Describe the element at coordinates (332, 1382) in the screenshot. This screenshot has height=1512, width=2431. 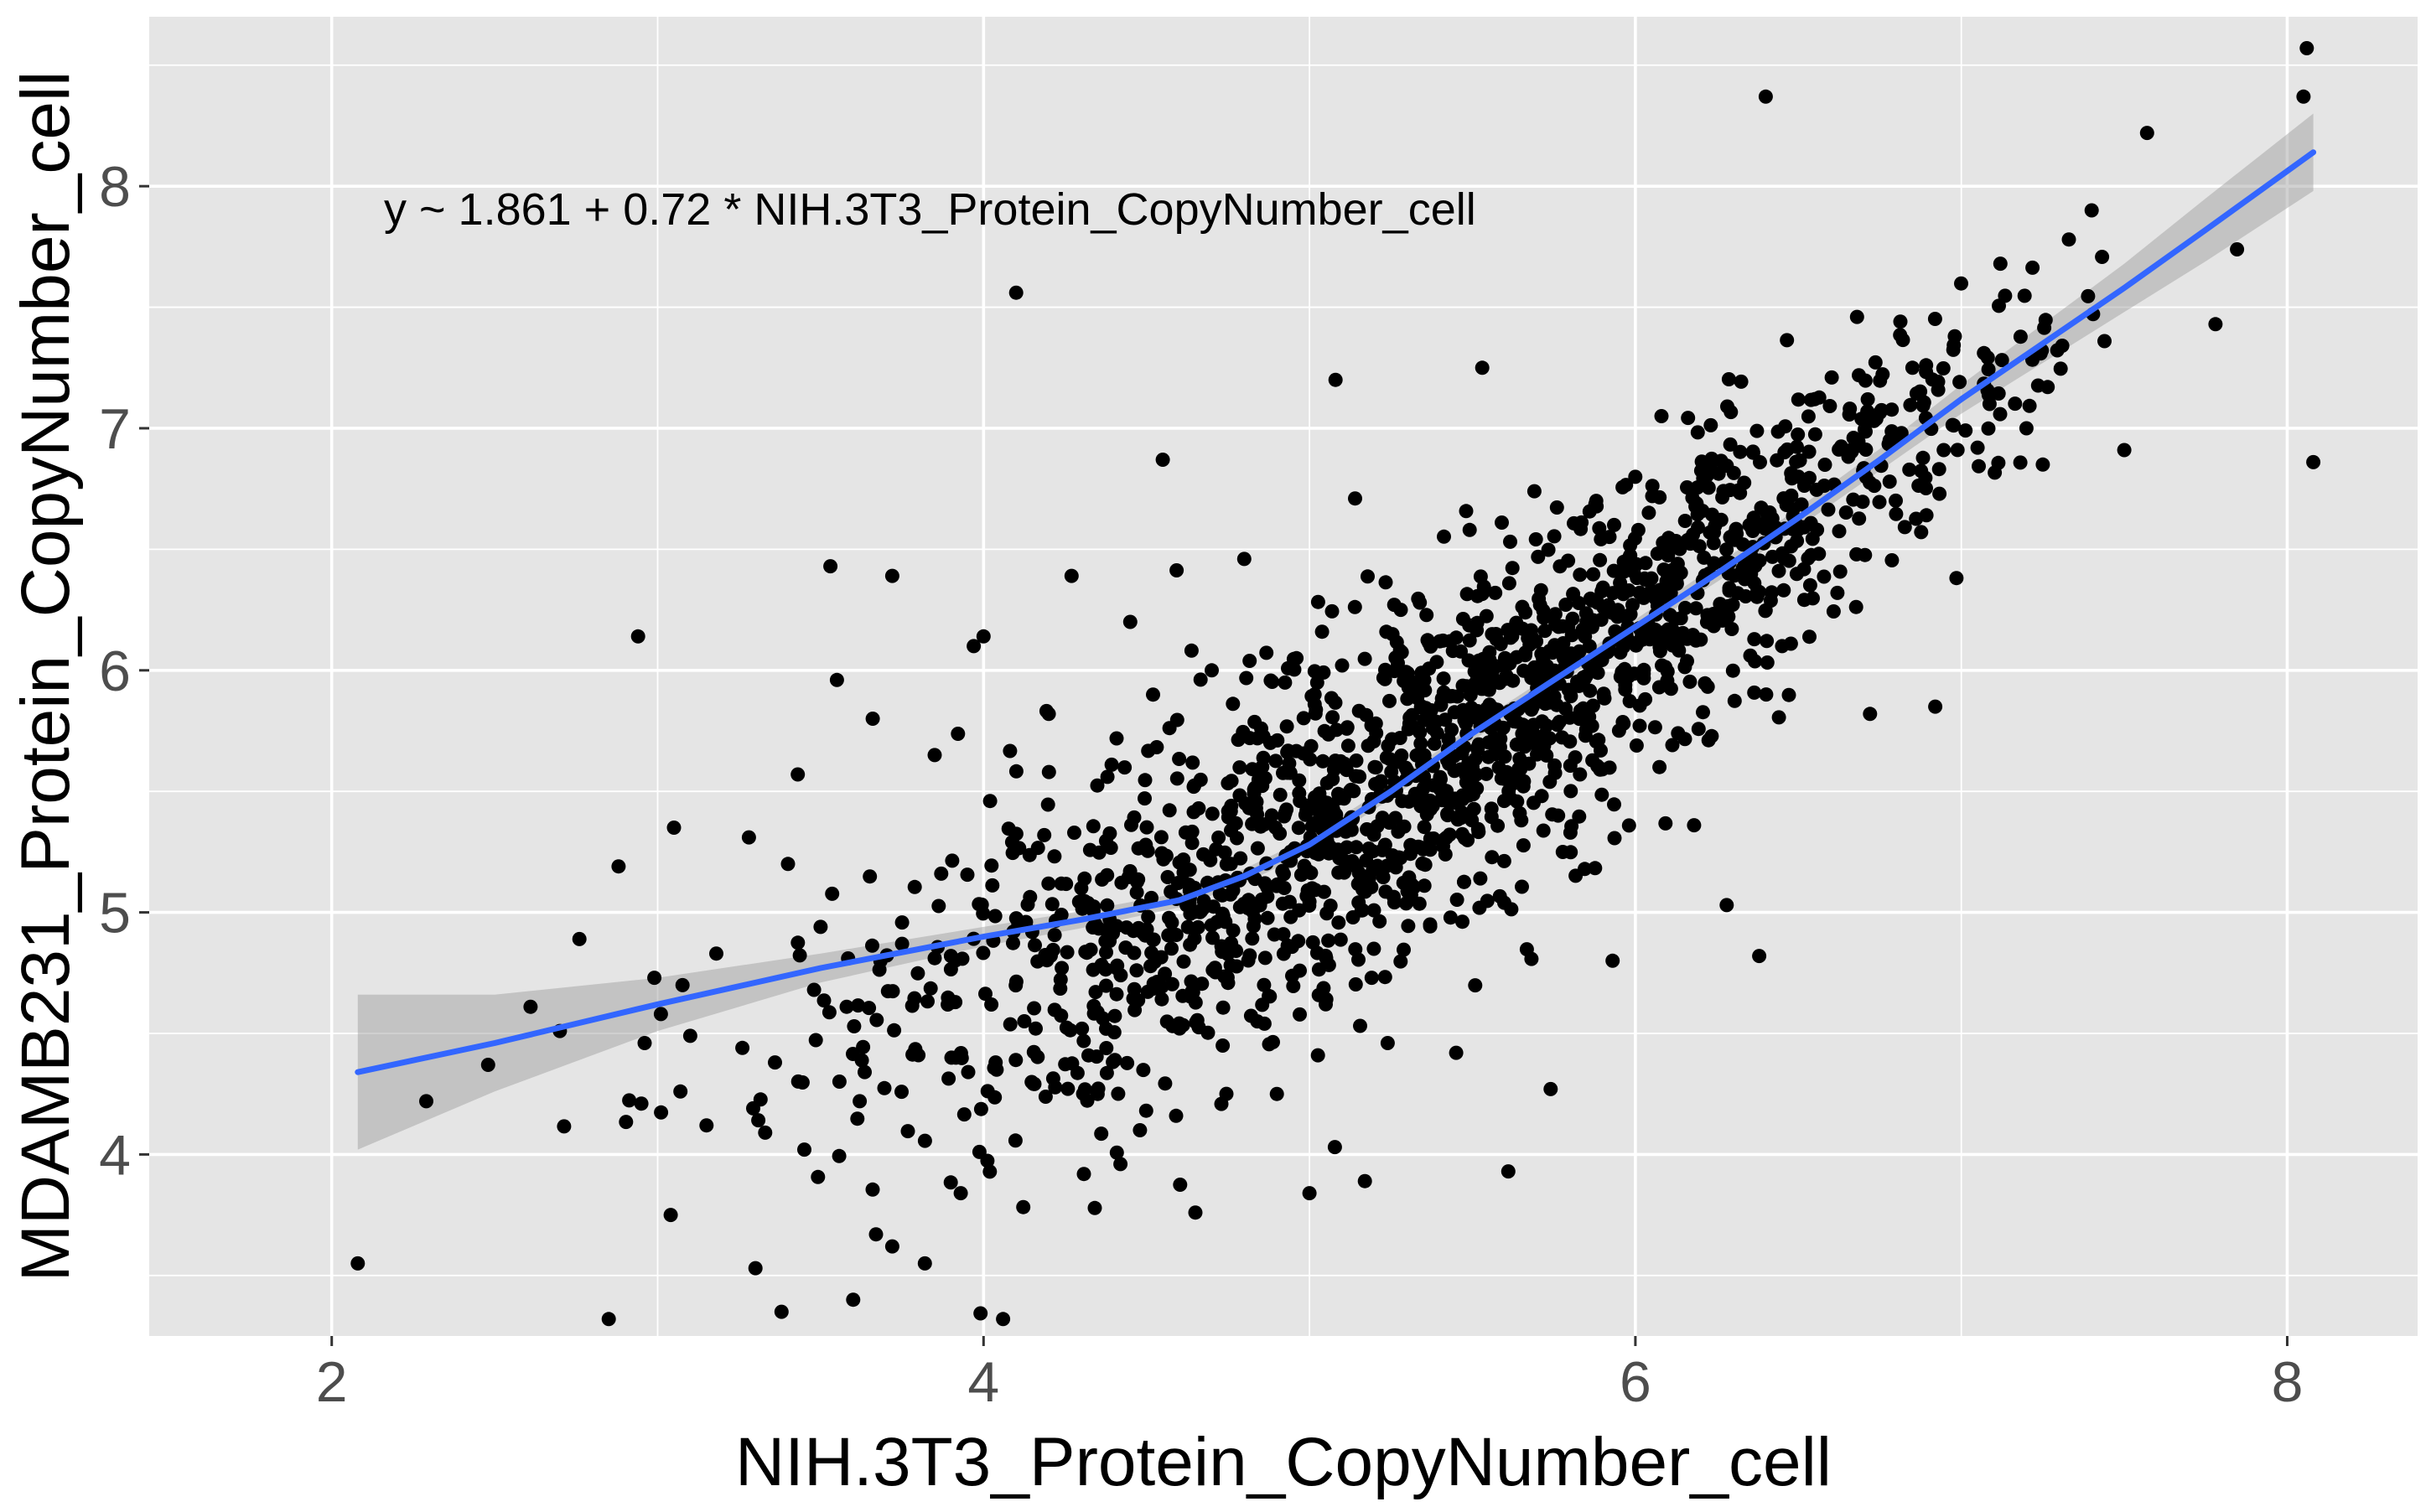
I see `x-tick-label: 2` at that location.